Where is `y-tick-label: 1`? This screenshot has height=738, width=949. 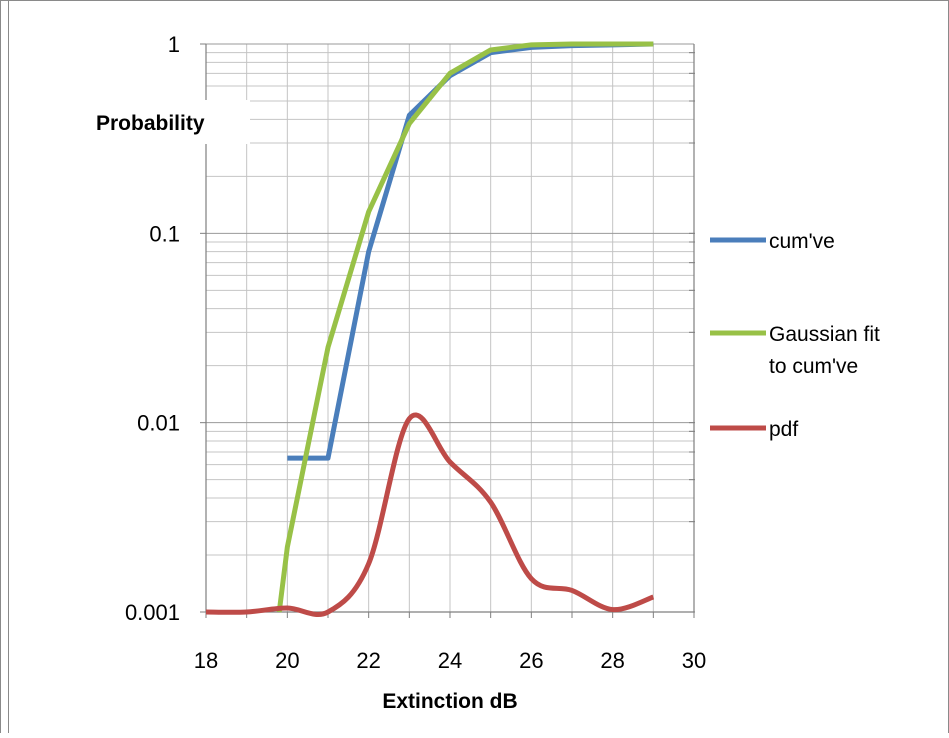 y-tick-label: 1 is located at coordinates (174, 44).